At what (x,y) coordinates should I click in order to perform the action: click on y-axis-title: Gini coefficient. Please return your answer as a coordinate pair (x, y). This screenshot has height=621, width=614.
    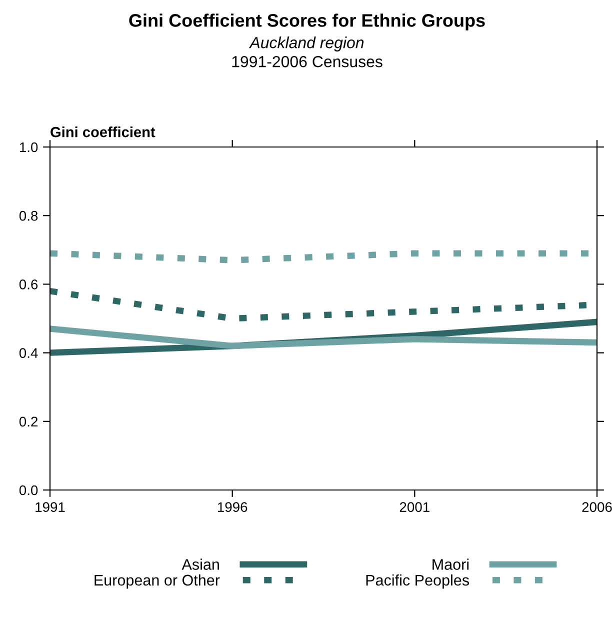
    Looking at the image, I should click on (103, 132).